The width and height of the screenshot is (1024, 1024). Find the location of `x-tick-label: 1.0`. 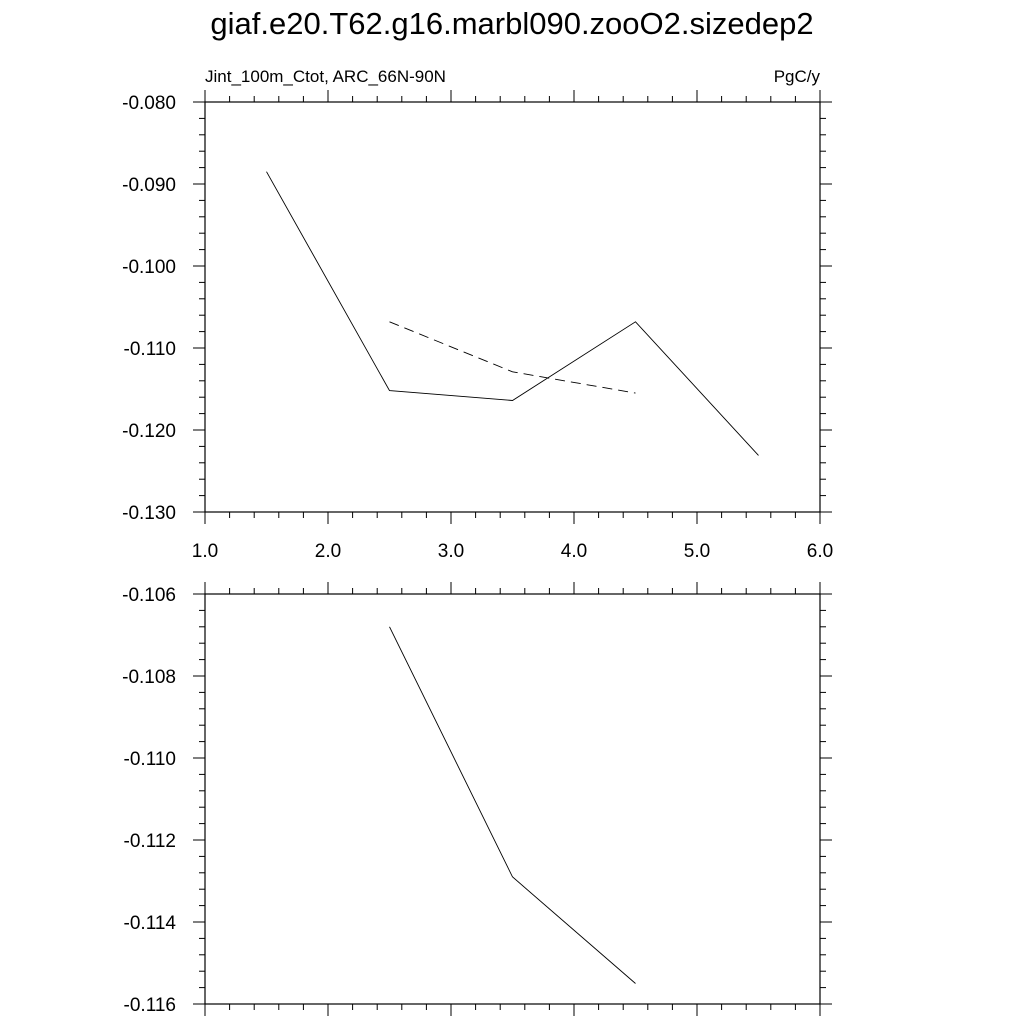

x-tick-label: 1.0 is located at coordinates (205, 551).